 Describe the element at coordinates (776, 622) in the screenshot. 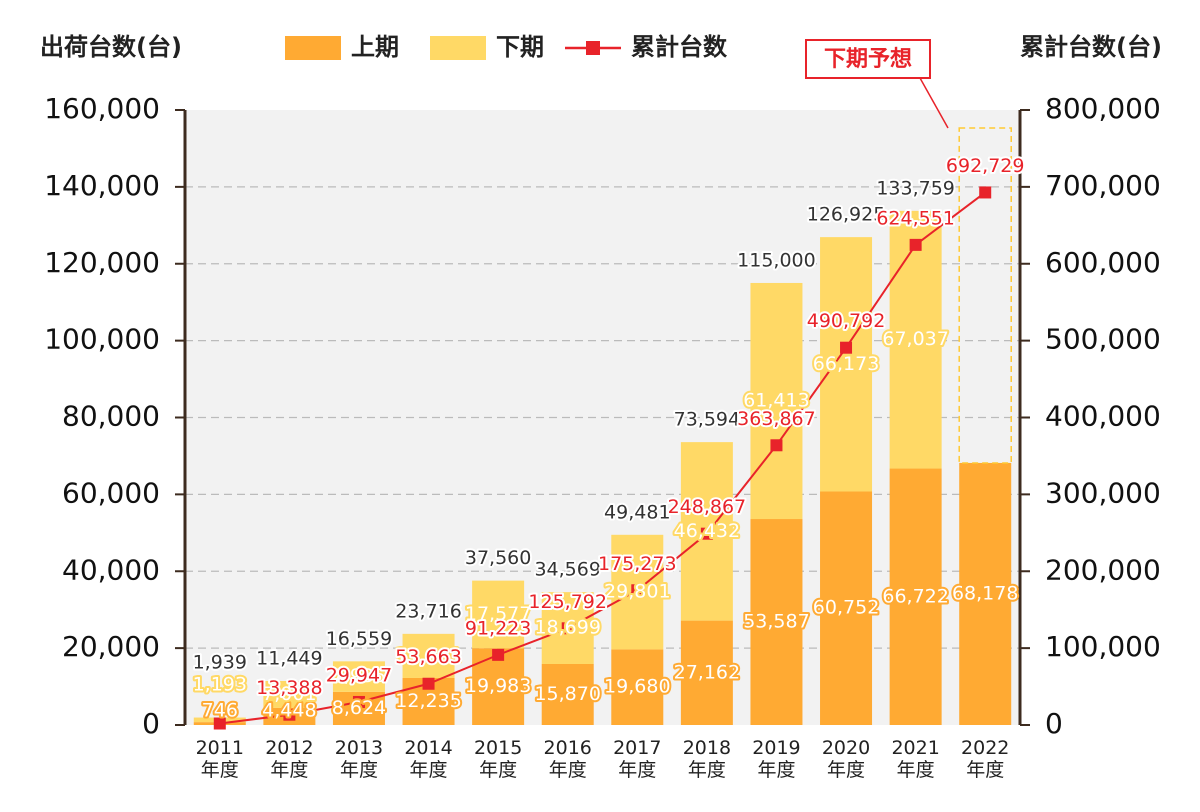

I see `data-label: 53,587` at that location.